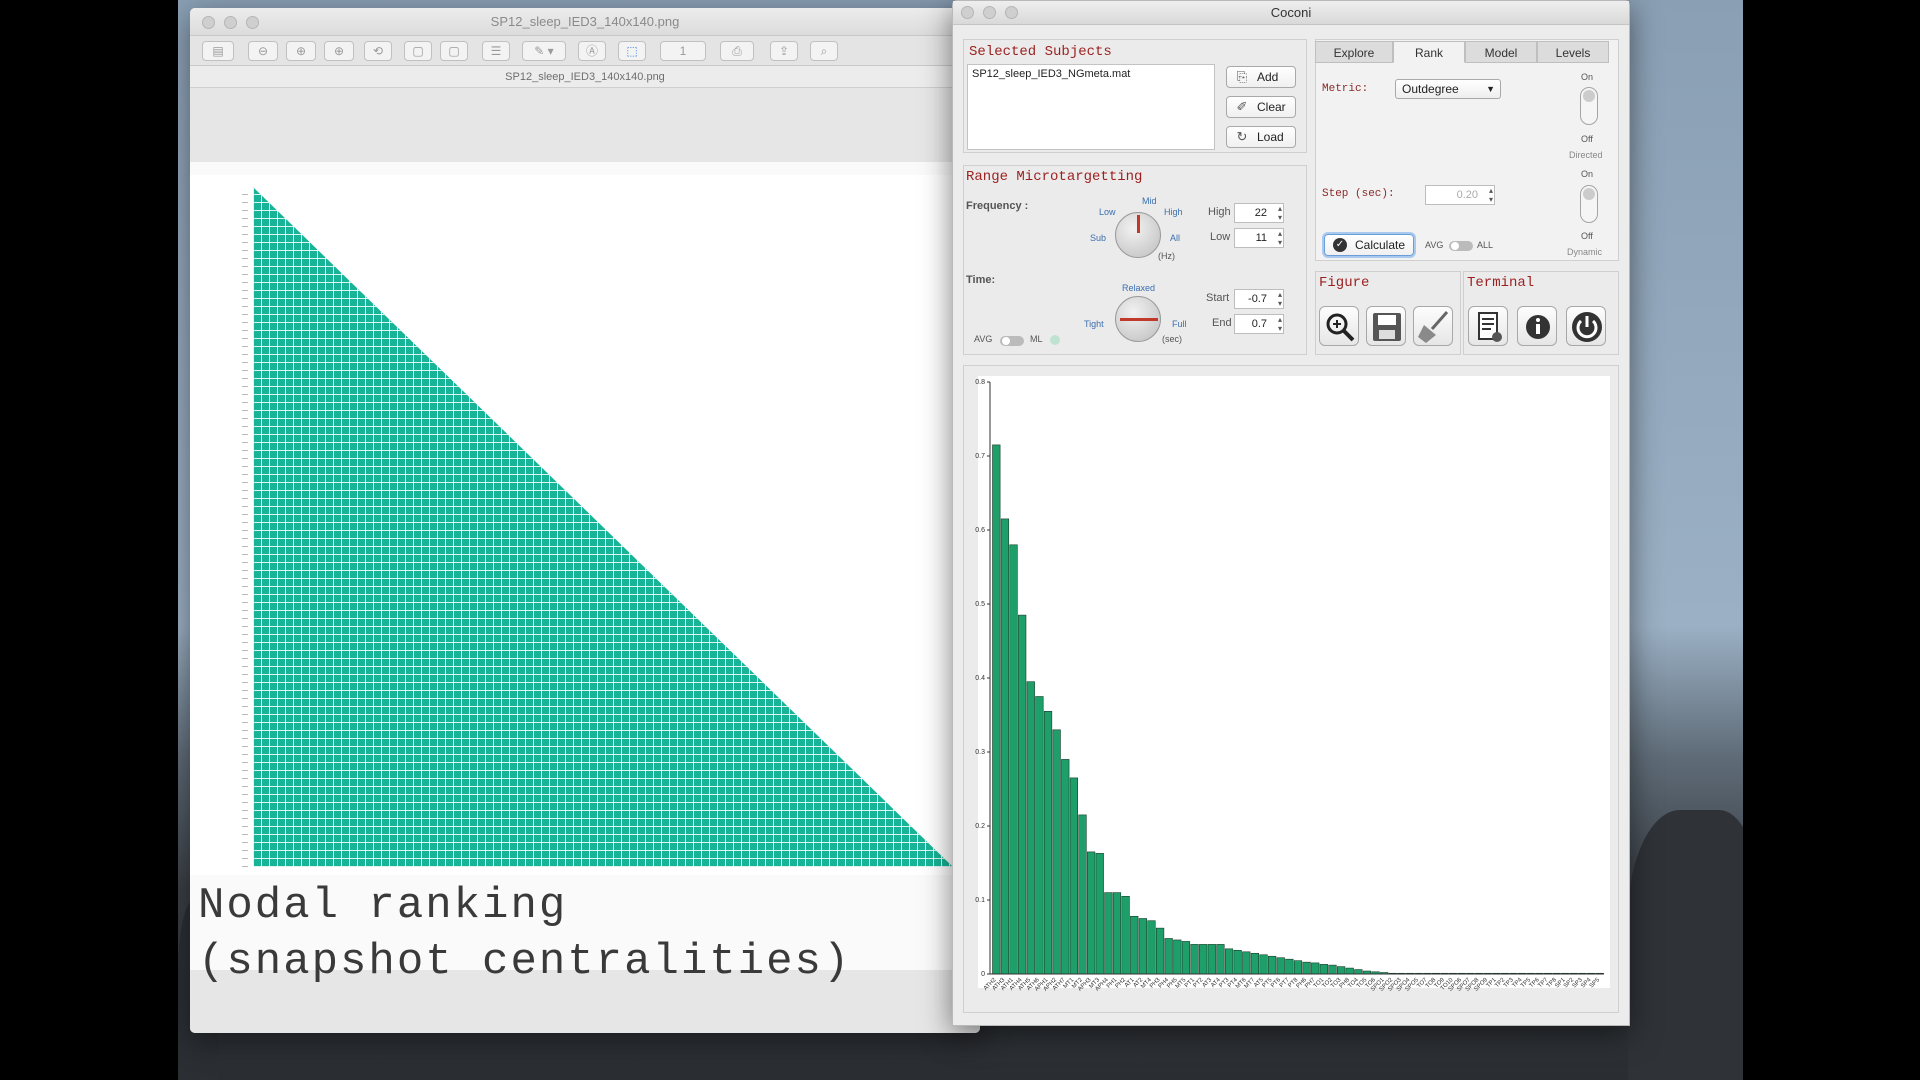 The width and height of the screenshot is (1920, 1080). Describe the element at coordinates (1306, 968) in the screenshot. I see `bar-PH6` at that location.